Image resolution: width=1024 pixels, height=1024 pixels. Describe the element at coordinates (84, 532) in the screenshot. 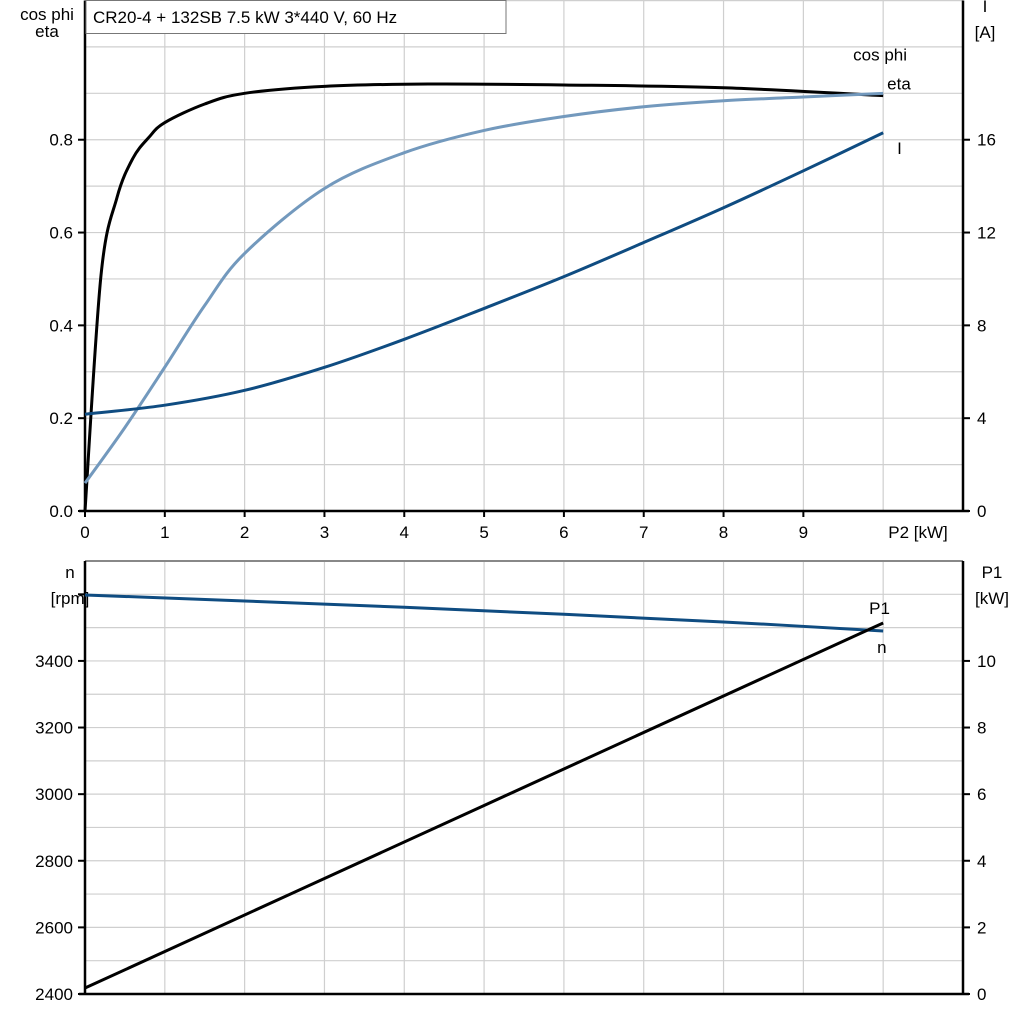

I see `x-tick-label: 0` at that location.